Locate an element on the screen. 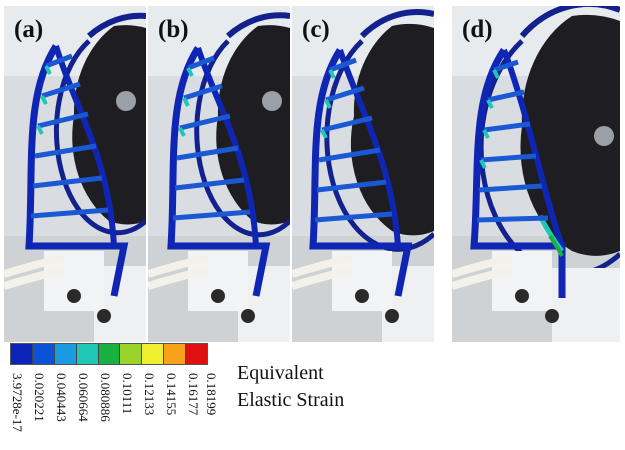 The width and height of the screenshot is (625, 450). legend-tick: 0.14155 is located at coordinates (173, 409).